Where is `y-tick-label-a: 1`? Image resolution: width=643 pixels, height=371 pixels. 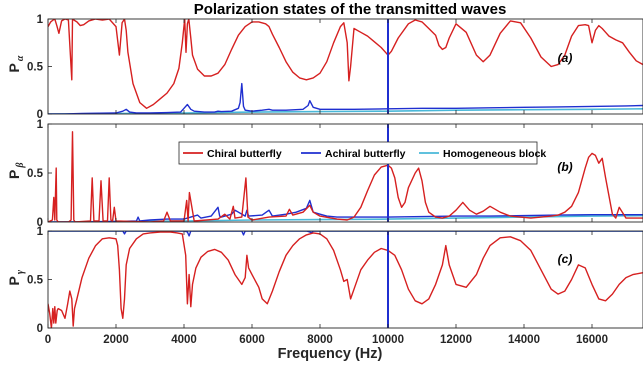
y-tick-label-a: 1 is located at coordinates (40, 20).